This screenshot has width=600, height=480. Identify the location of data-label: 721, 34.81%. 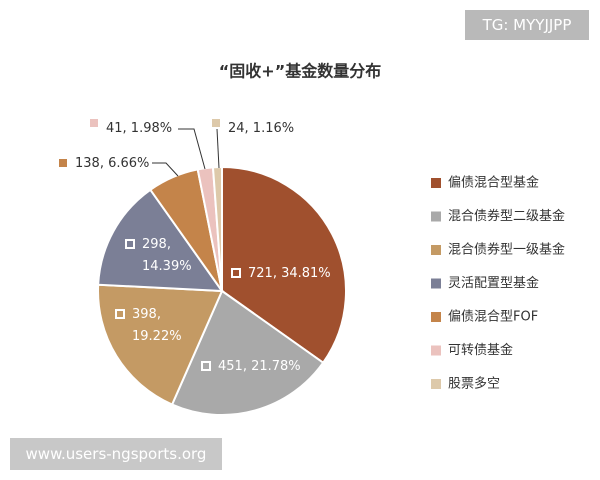
(289, 273).